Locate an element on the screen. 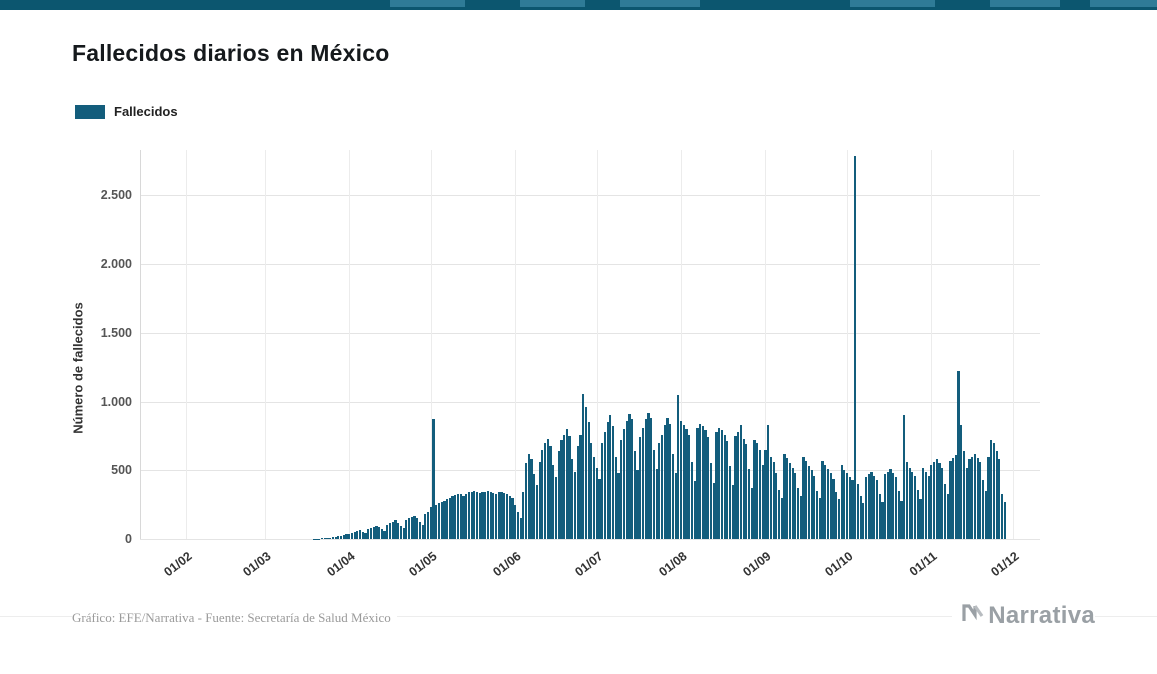 This screenshot has height=674, width=1157. y-tick-label: 2.000 is located at coordinates (116, 264).